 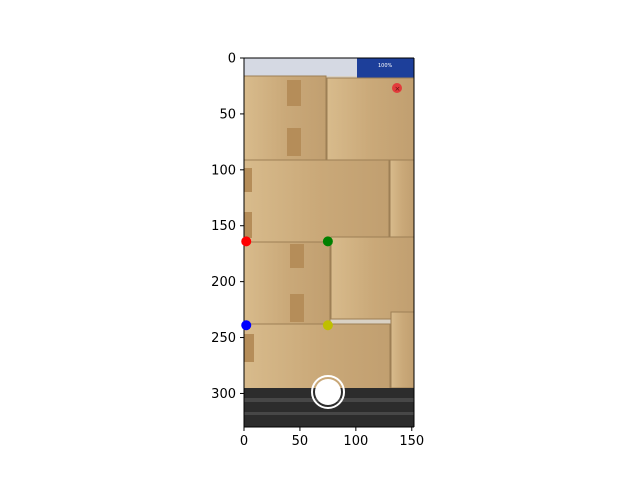 What do you see at coordinates (227, 114) in the screenshot?
I see `y-tick-label: 50` at bounding box center [227, 114].